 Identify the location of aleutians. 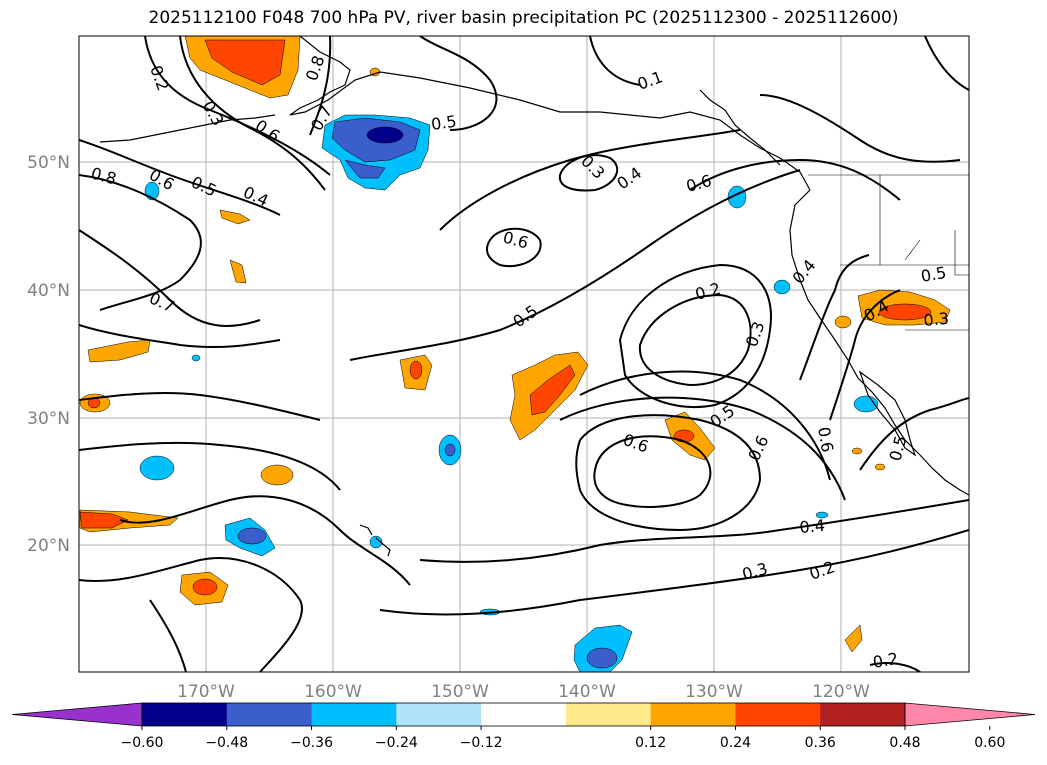
(187, 128).